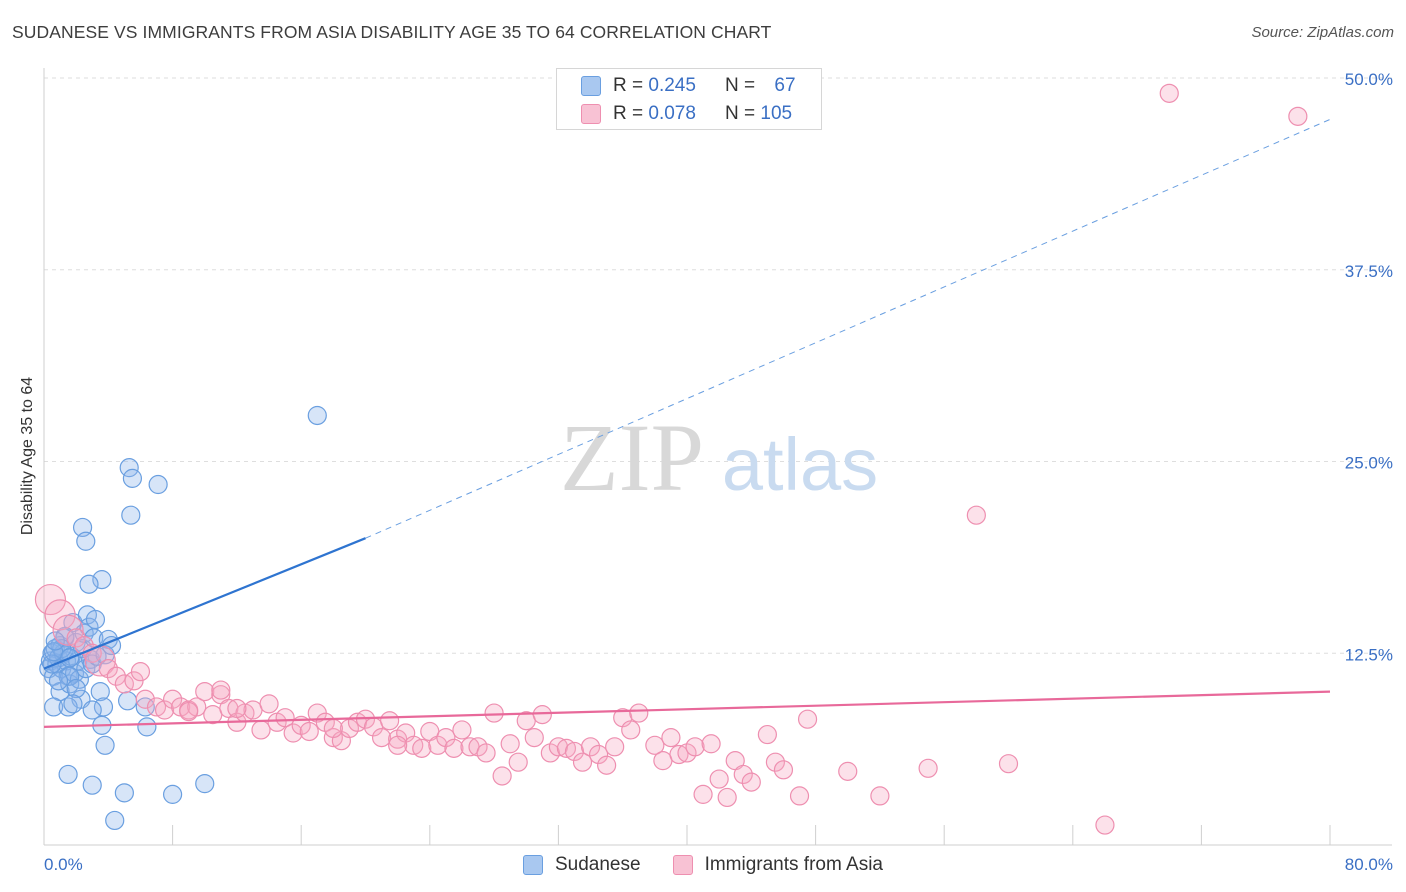 The image size is (1406, 892). What do you see at coordinates (204, 603) in the screenshot?
I see `trend-line-sudanese` at bounding box center [204, 603].